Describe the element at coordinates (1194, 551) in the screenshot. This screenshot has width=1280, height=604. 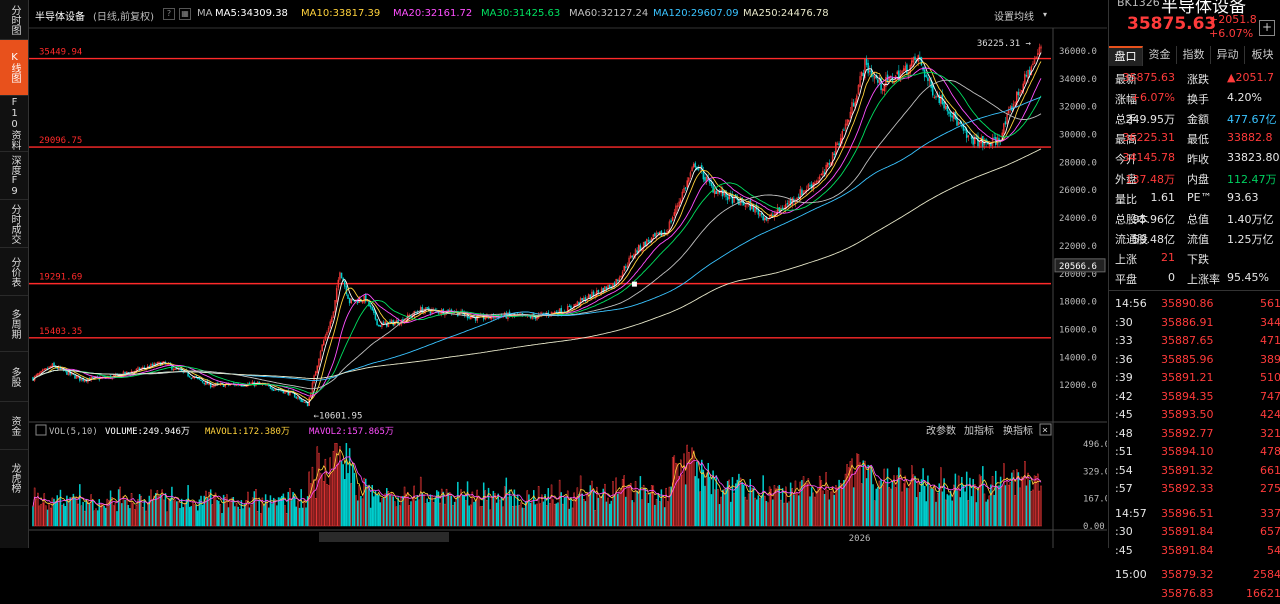
I see `tick-row: :45 35891.84 54` at that location.